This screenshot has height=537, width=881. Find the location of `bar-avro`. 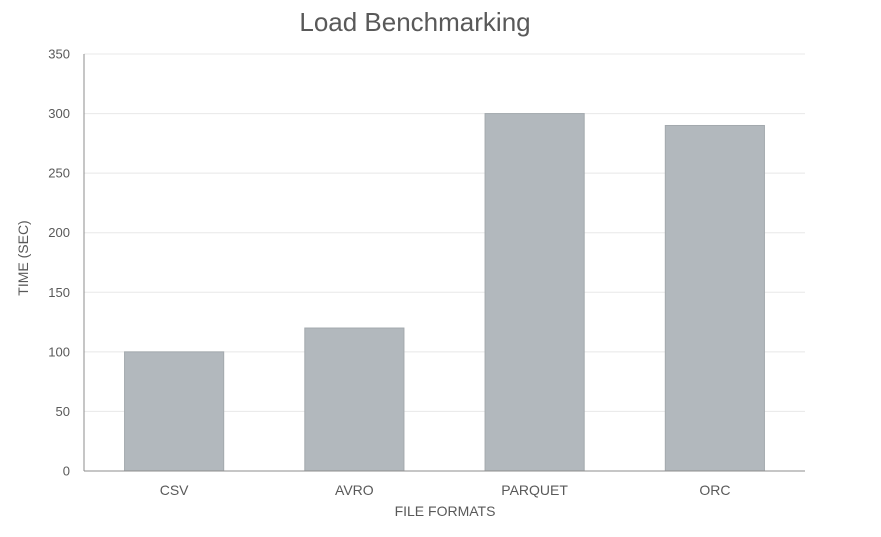

bar-avro is located at coordinates (354, 399).